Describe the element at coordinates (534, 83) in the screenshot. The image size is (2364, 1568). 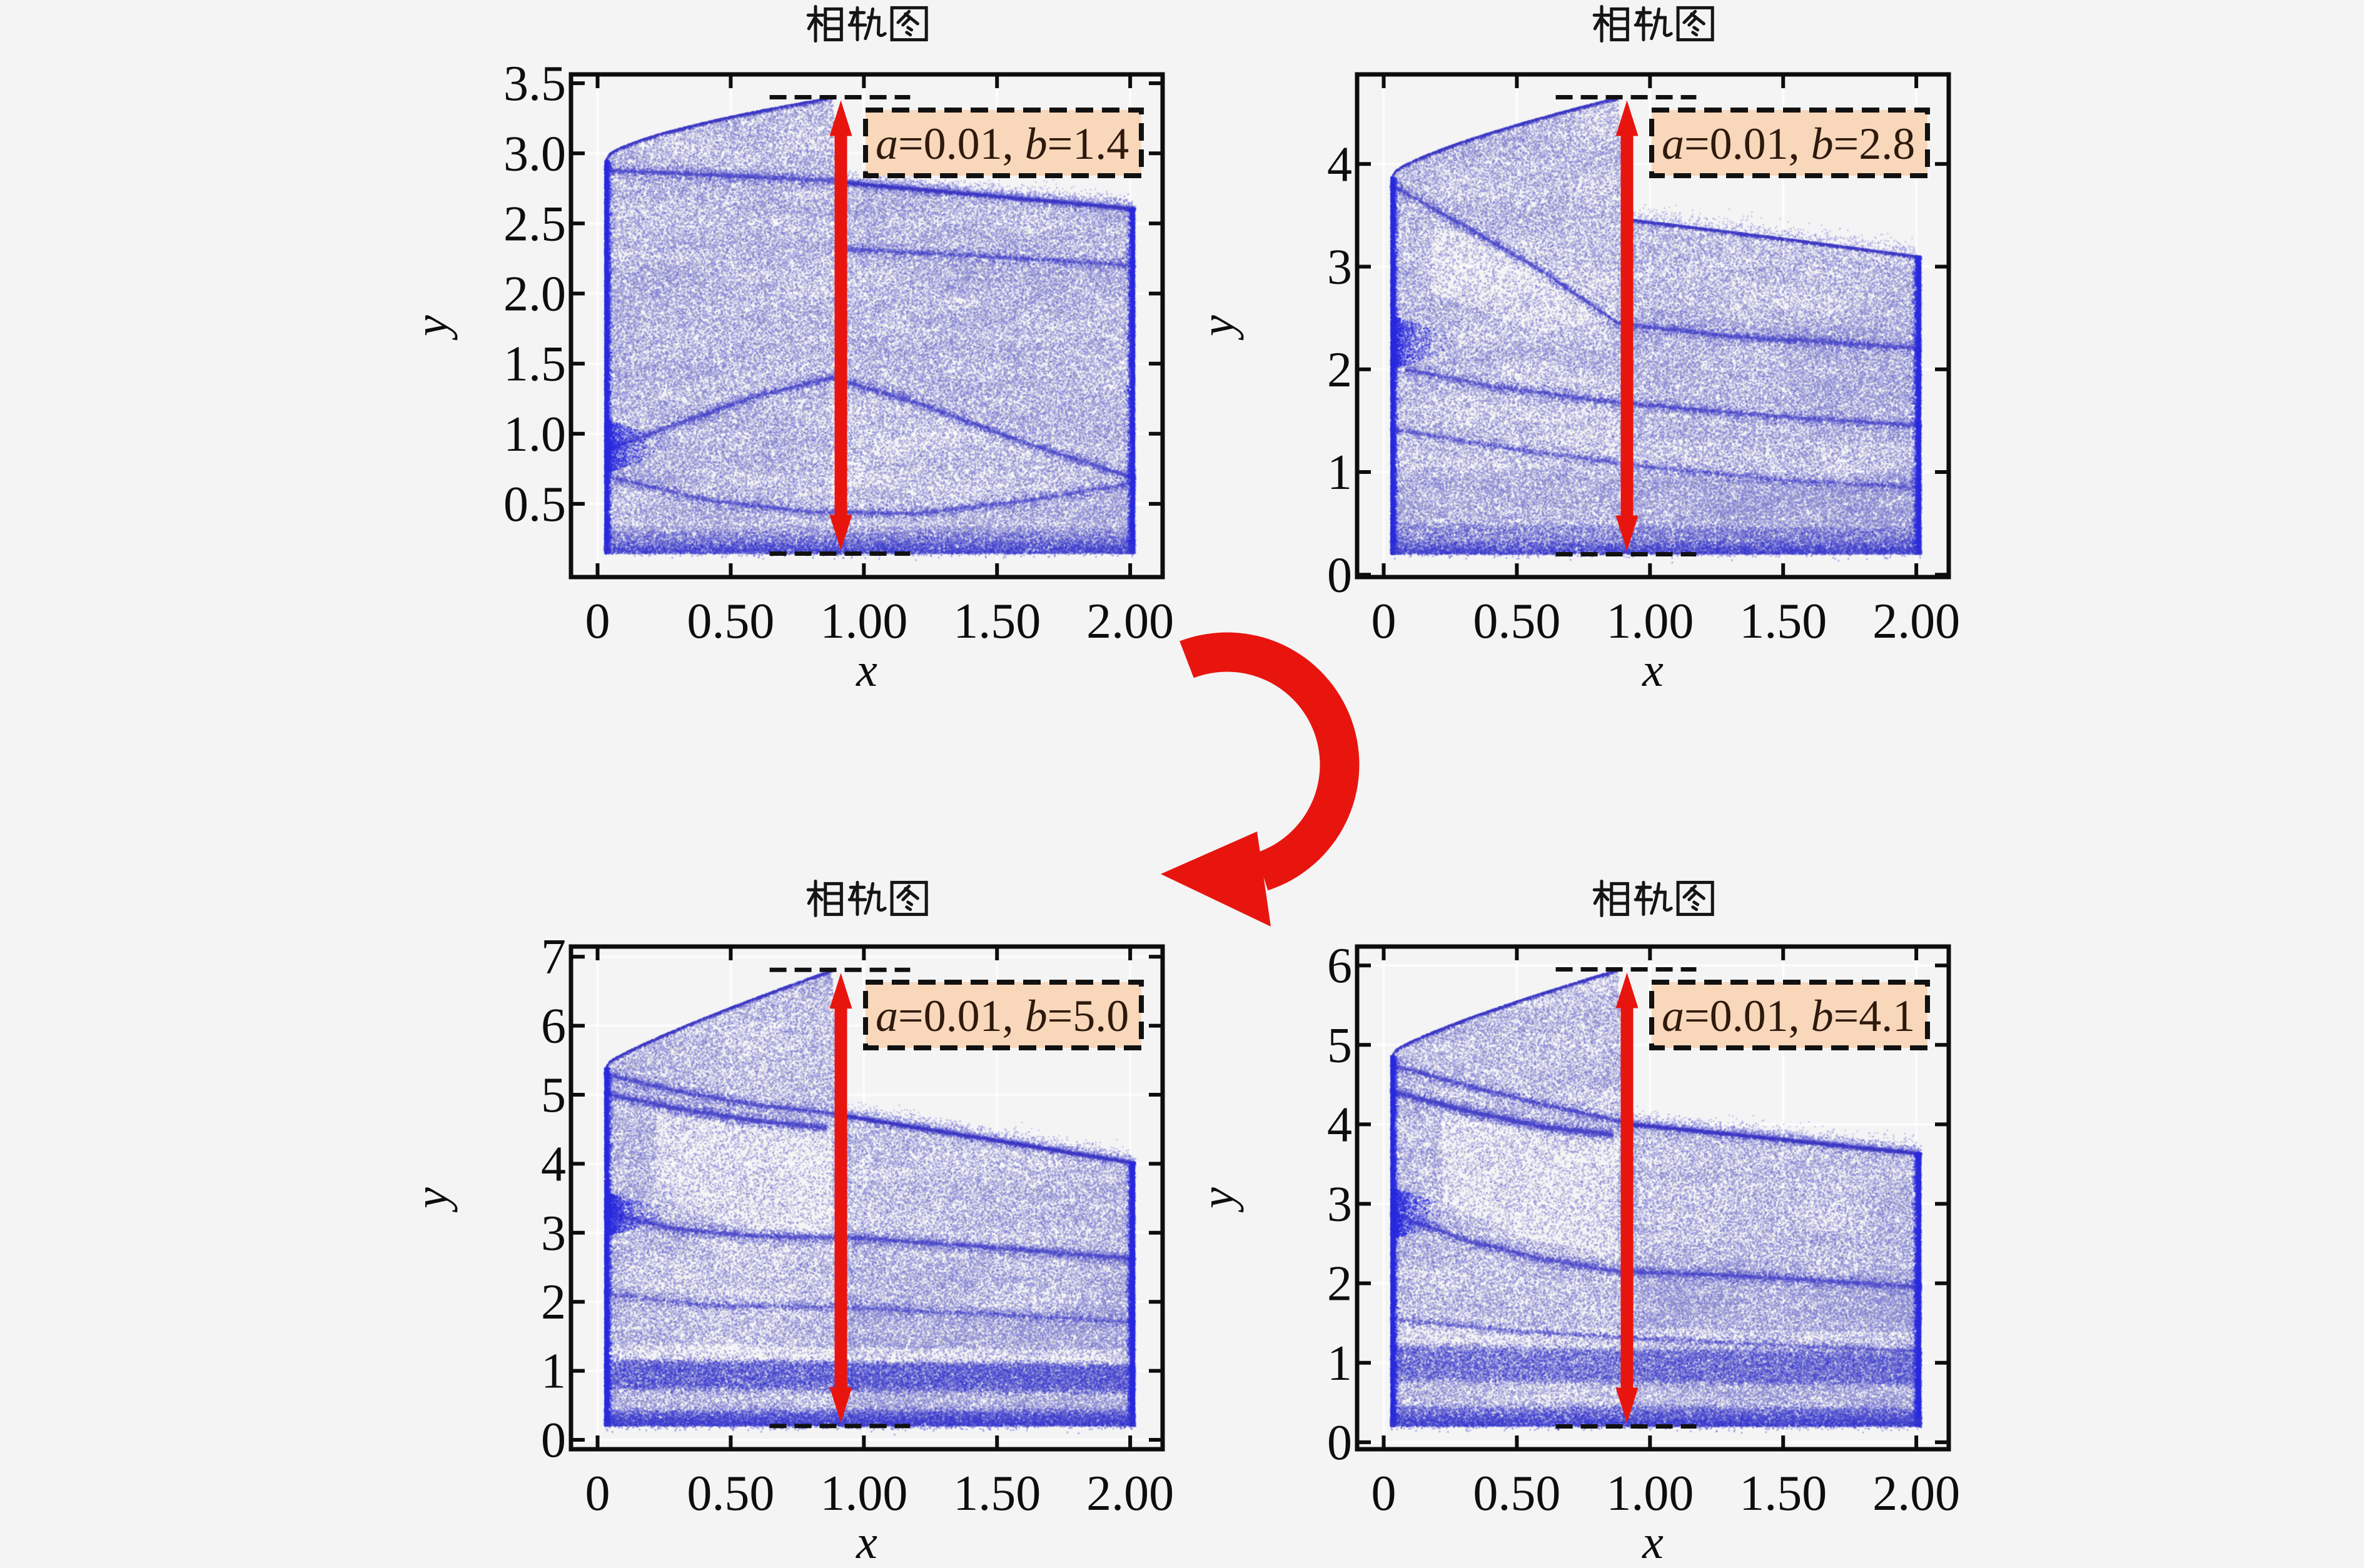
I see `svg-text: 3.5` at that location.